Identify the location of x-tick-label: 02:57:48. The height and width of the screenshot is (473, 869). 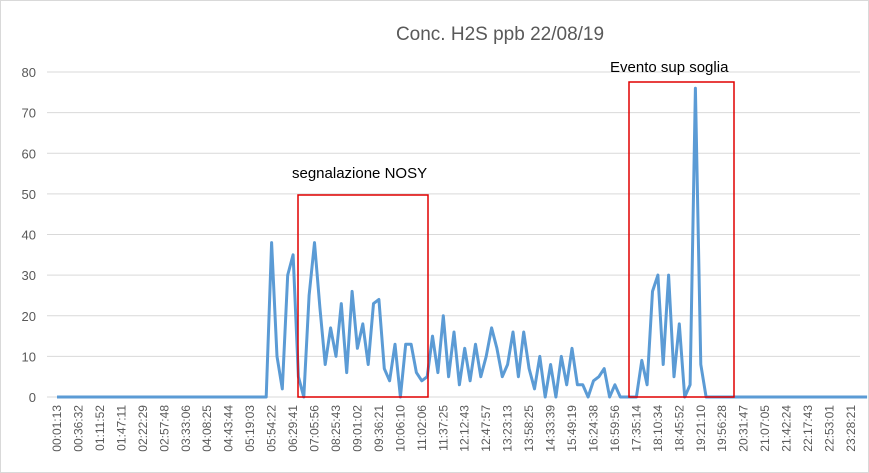
(164, 428).